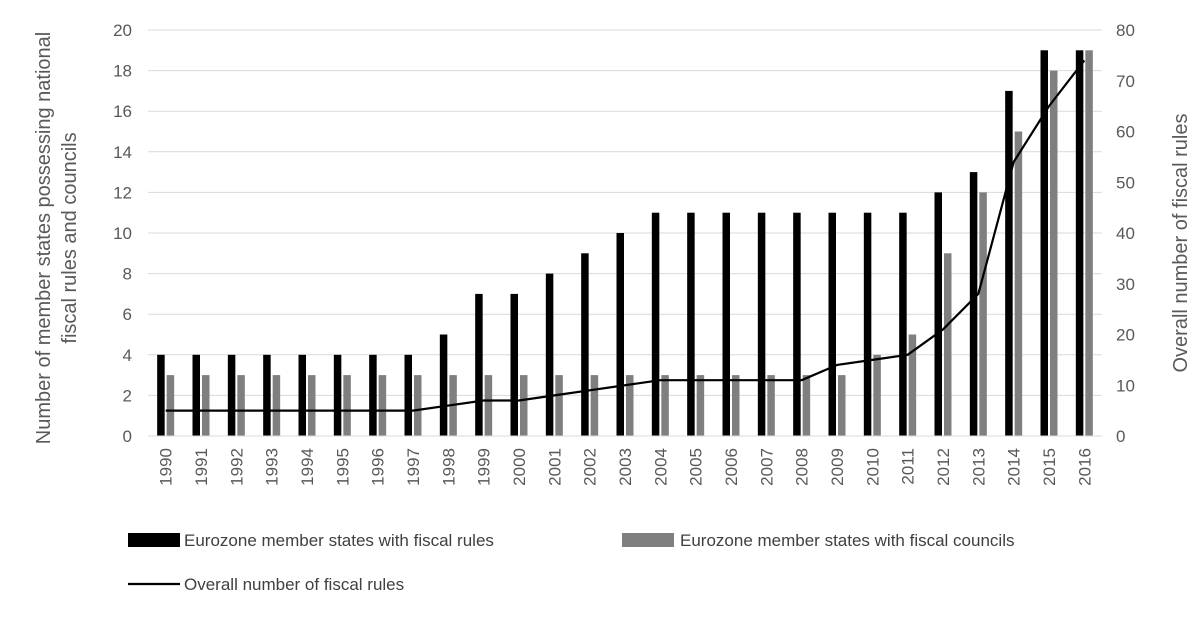 This screenshot has width=1197, height=617. What do you see at coordinates (943, 467) in the screenshot?
I see `x-tick-label: 2012` at bounding box center [943, 467].